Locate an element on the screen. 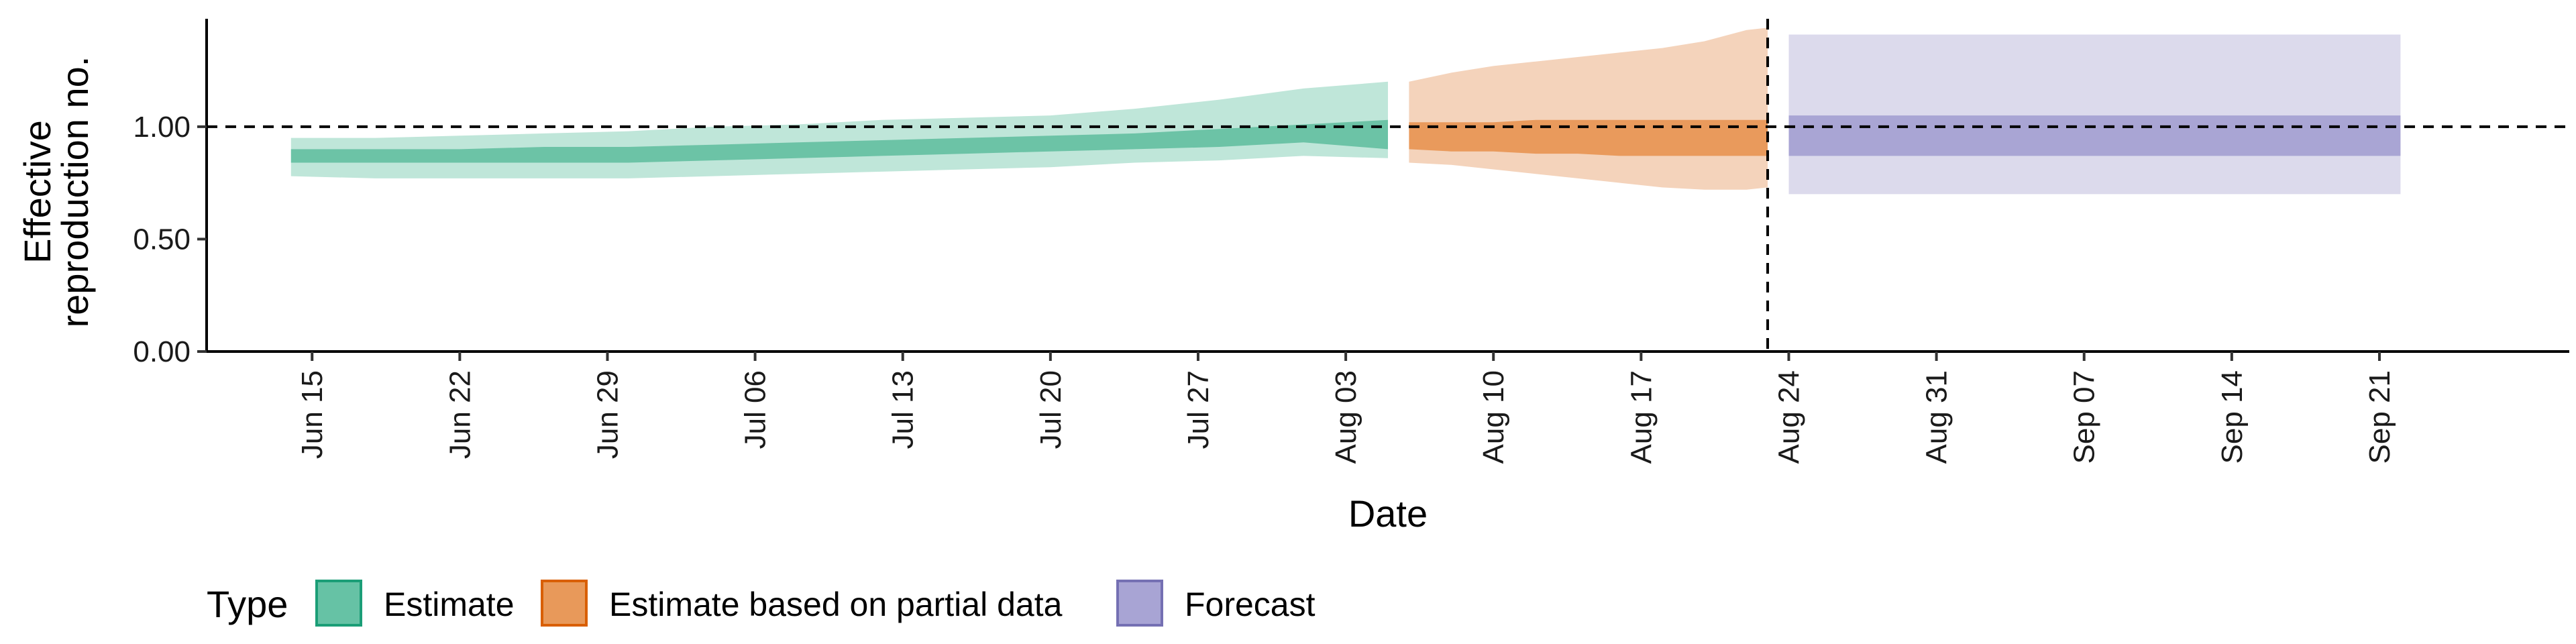  x-tick-label: Jul 06 is located at coordinates (755, 409).